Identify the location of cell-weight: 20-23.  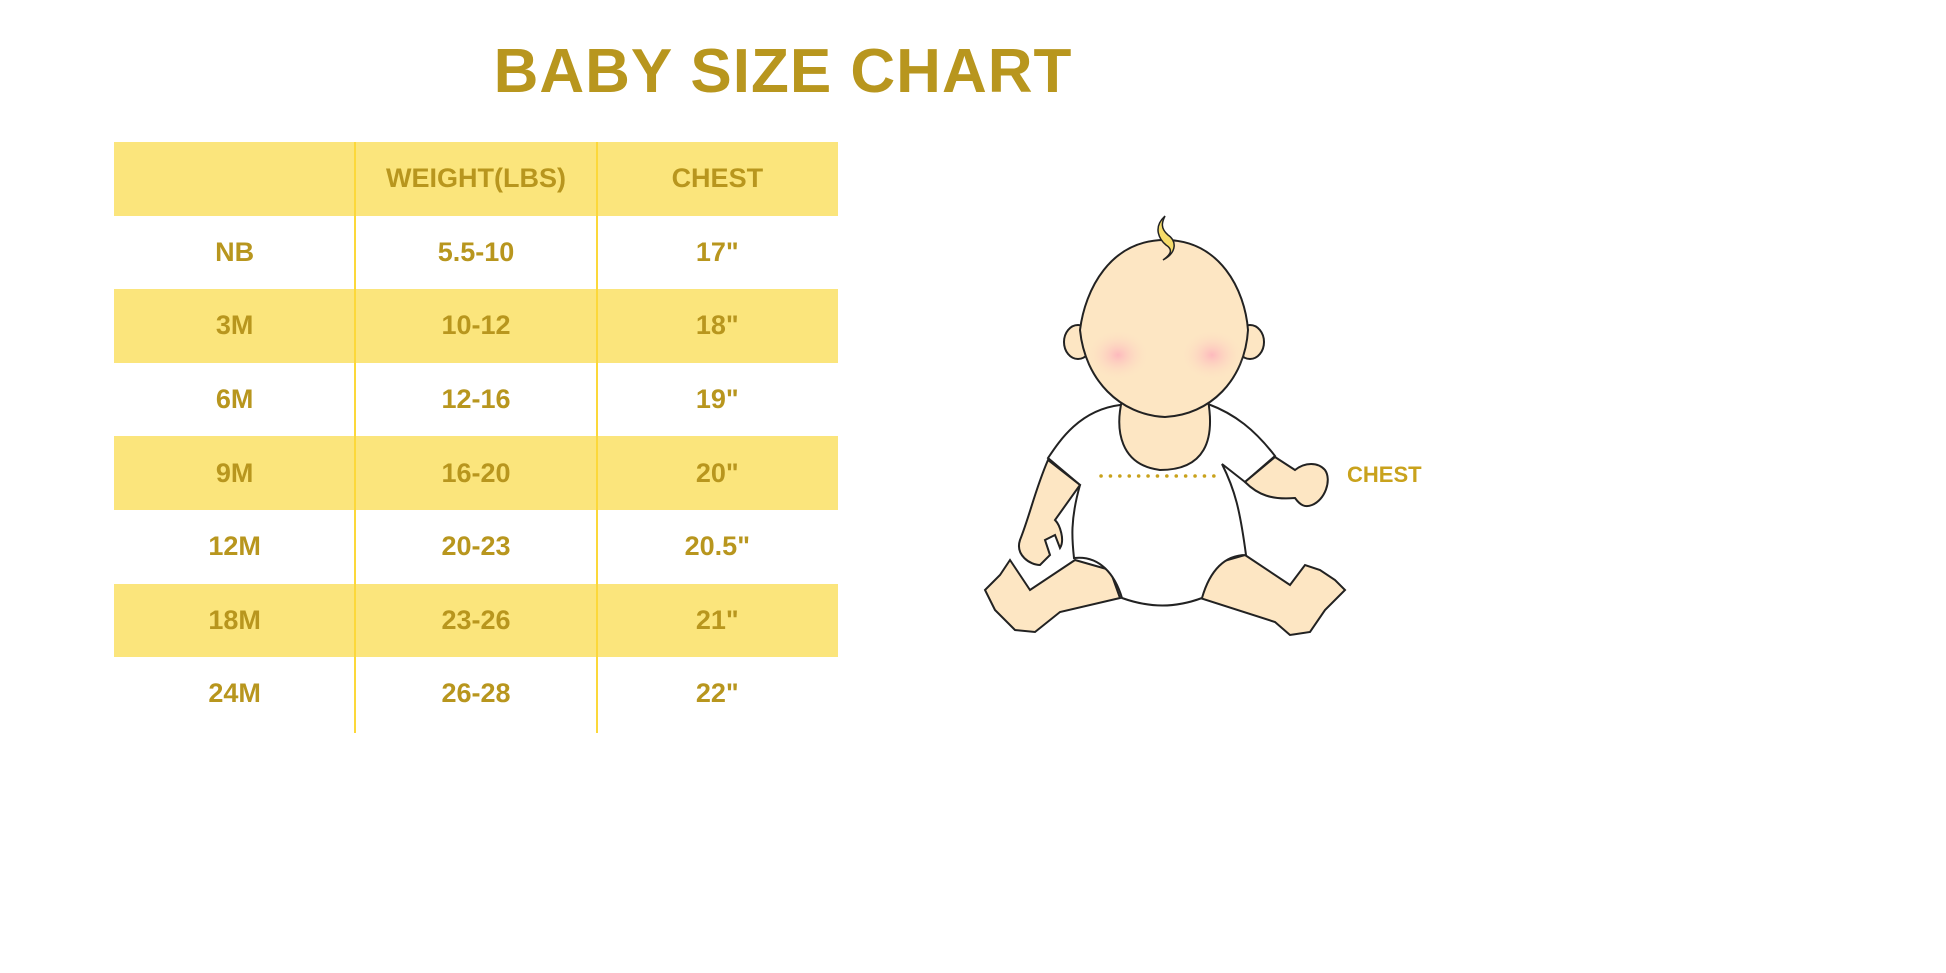
(476, 546).